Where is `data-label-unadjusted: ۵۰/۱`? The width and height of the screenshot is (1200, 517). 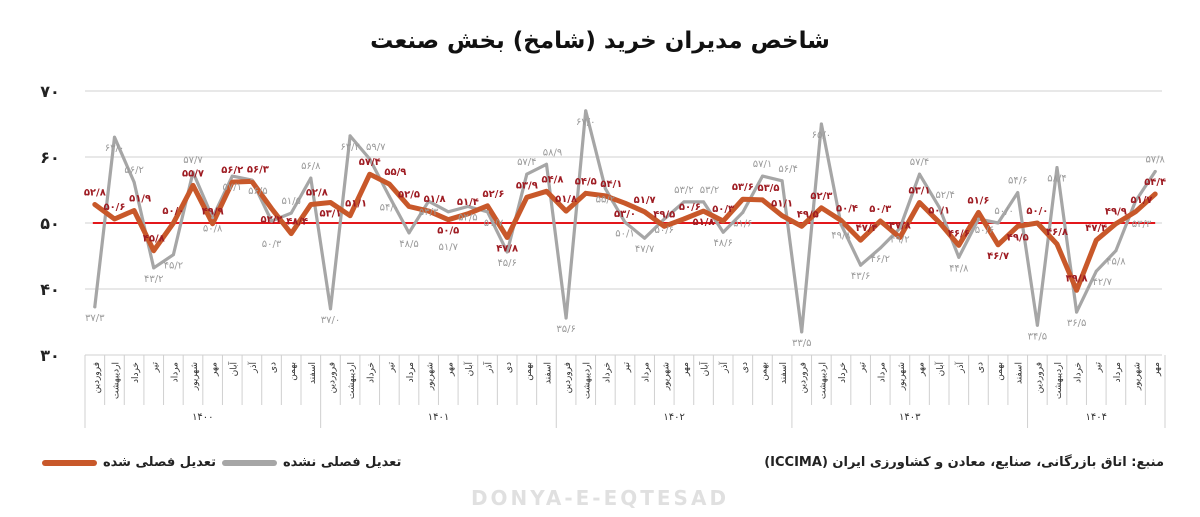
data-label-unadjusted: ۵۰/۱ is located at coordinates (624, 233).